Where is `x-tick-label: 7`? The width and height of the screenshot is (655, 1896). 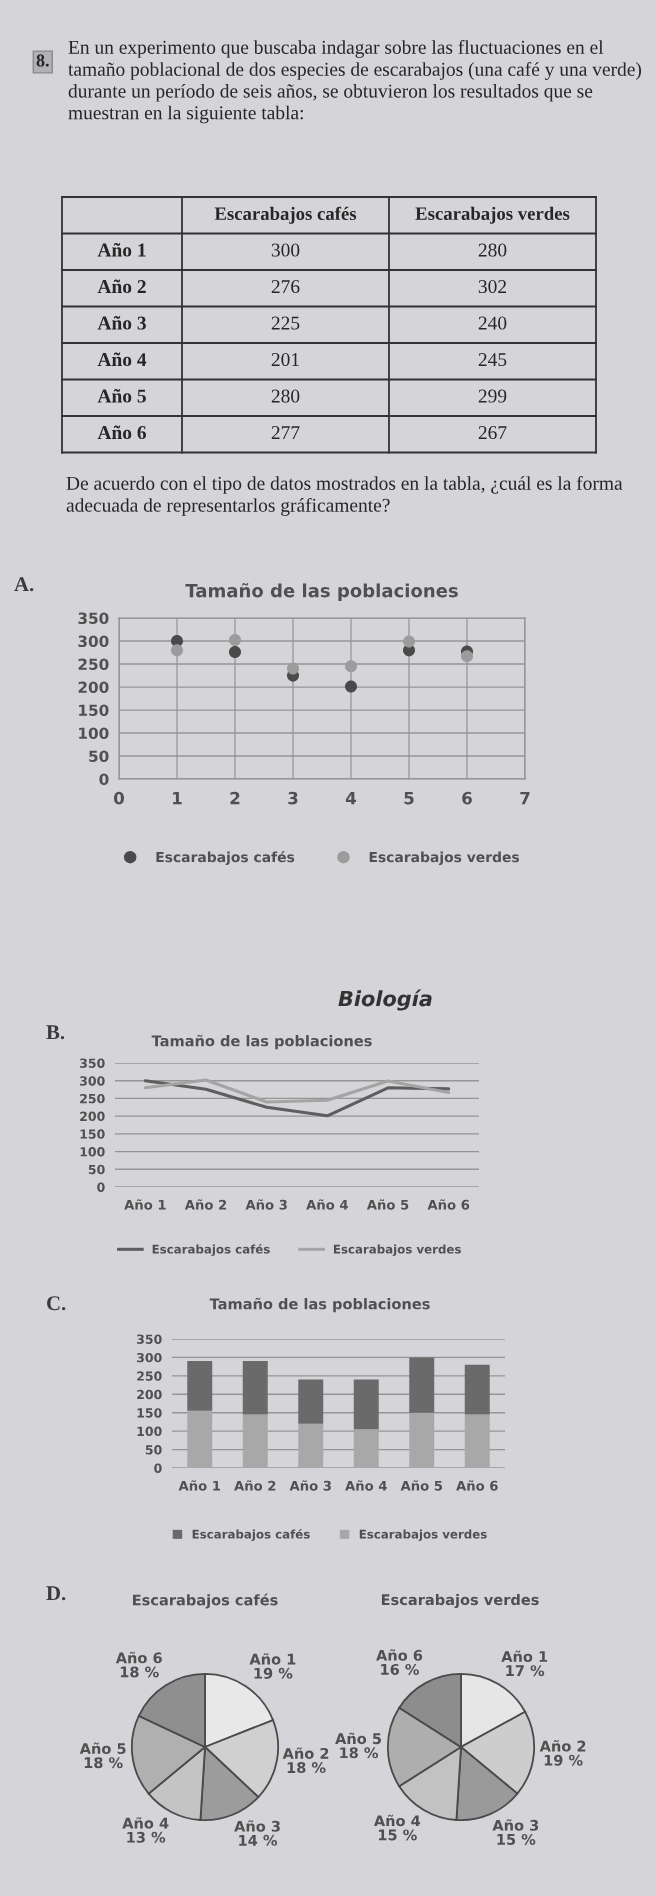 x-tick-label: 7 is located at coordinates (525, 798).